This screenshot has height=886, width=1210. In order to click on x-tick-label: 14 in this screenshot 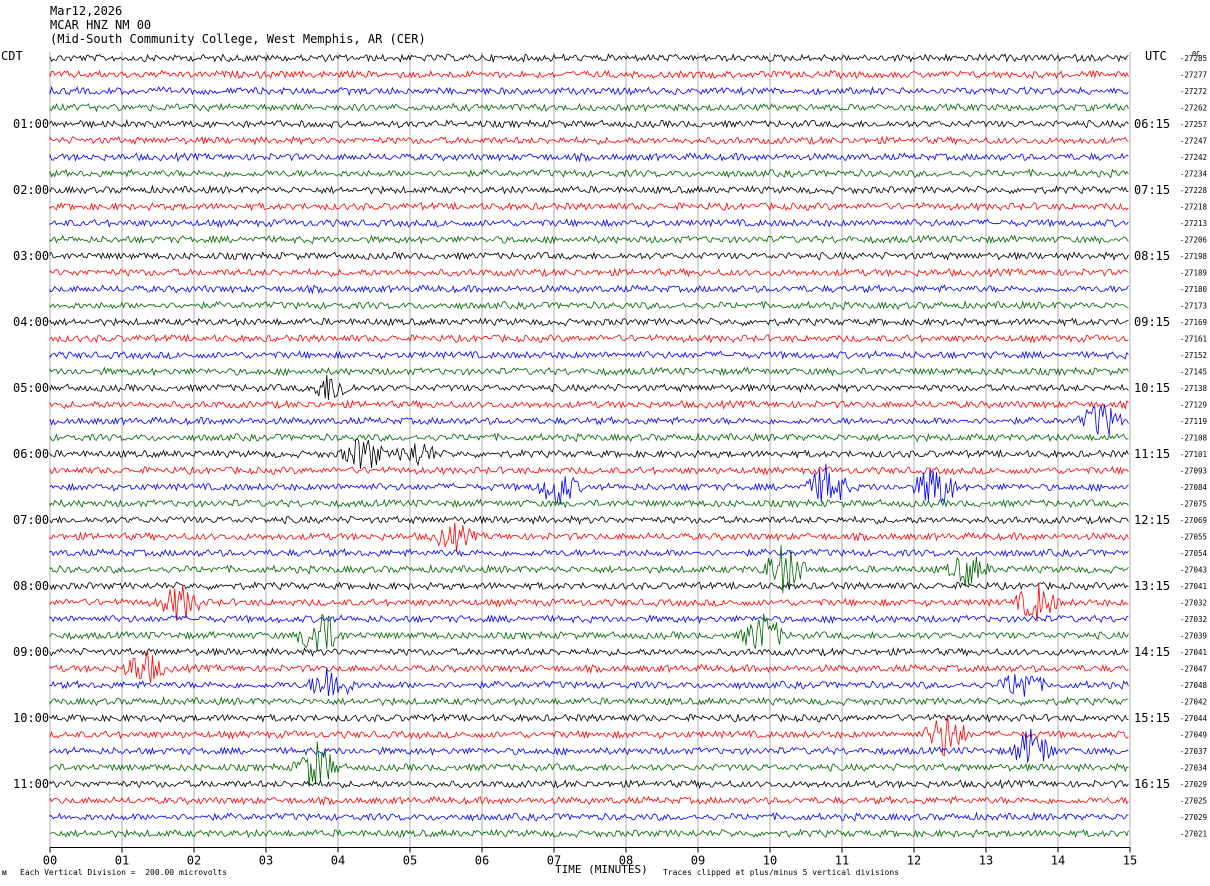, I will do `click(1058, 861)`.